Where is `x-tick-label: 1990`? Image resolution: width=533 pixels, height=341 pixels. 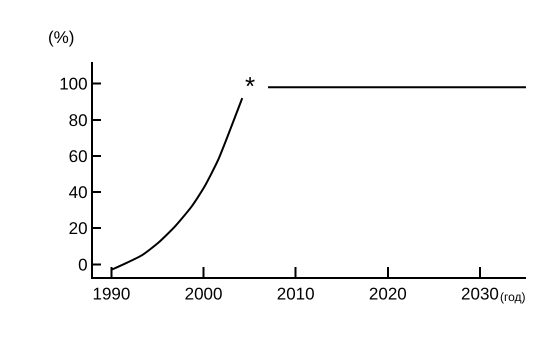 x-tick-label: 1990 is located at coordinates (111, 294).